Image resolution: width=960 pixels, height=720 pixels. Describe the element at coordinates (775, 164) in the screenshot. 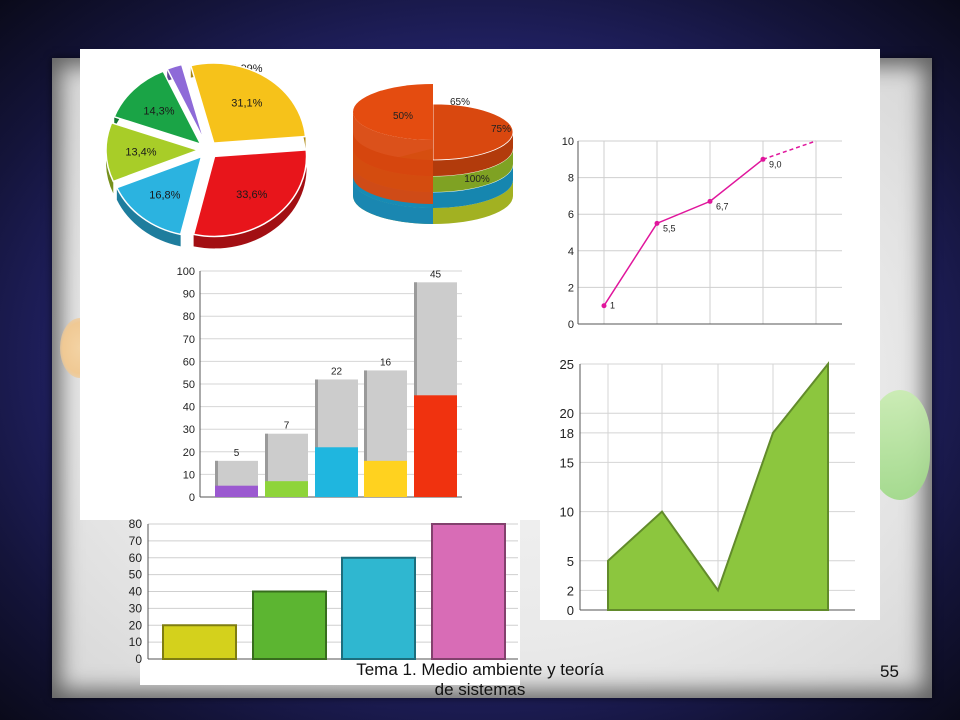

I see `line-point-label: 9,0` at that location.